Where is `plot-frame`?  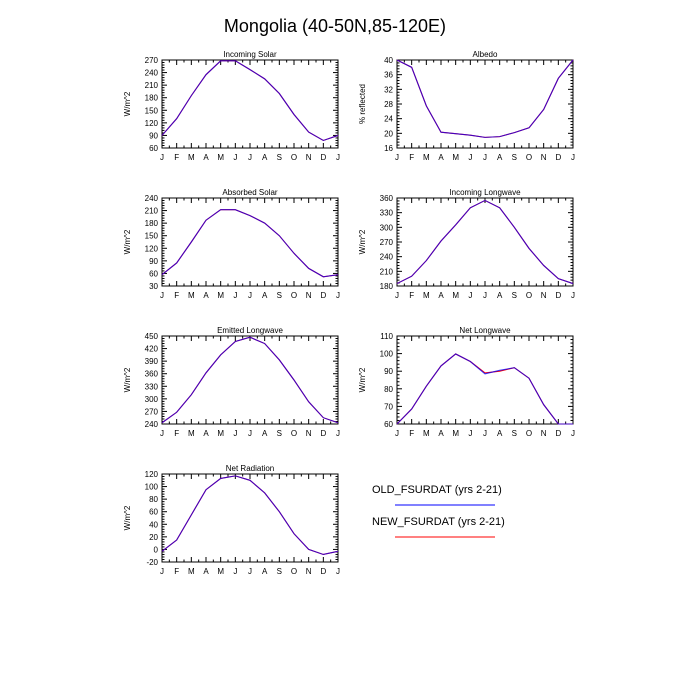
plot-frame is located at coordinates (250, 518).